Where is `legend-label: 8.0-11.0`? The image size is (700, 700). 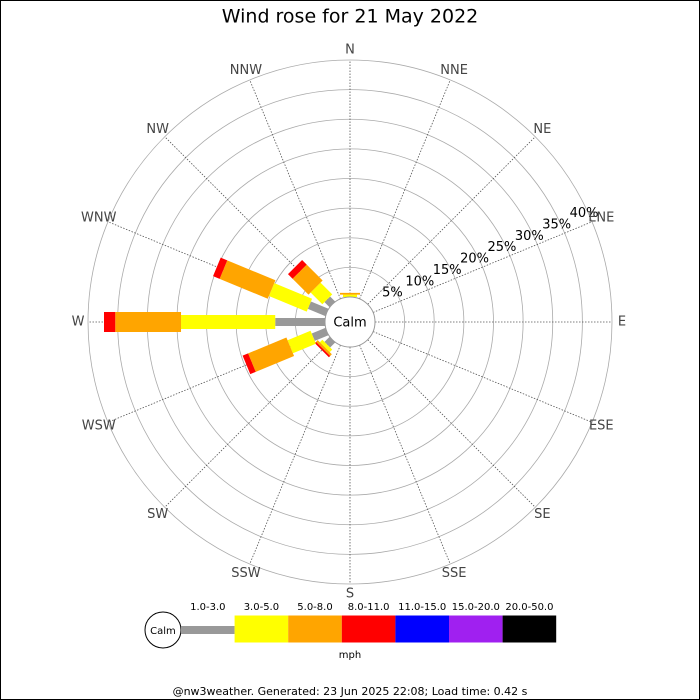
legend-label: 8.0-11.0 is located at coordinates (369, 607).